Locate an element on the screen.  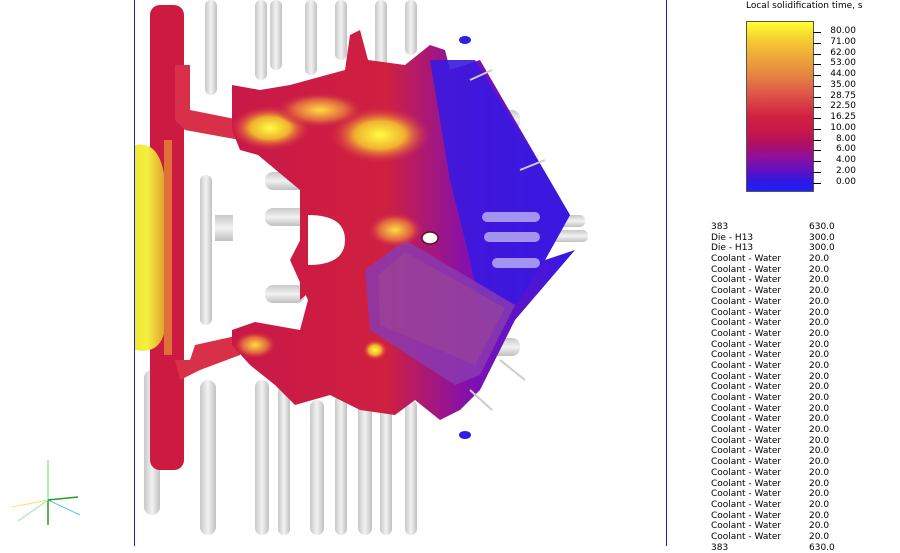
legend-label: 16.25 is located at coordinates (843, 117).